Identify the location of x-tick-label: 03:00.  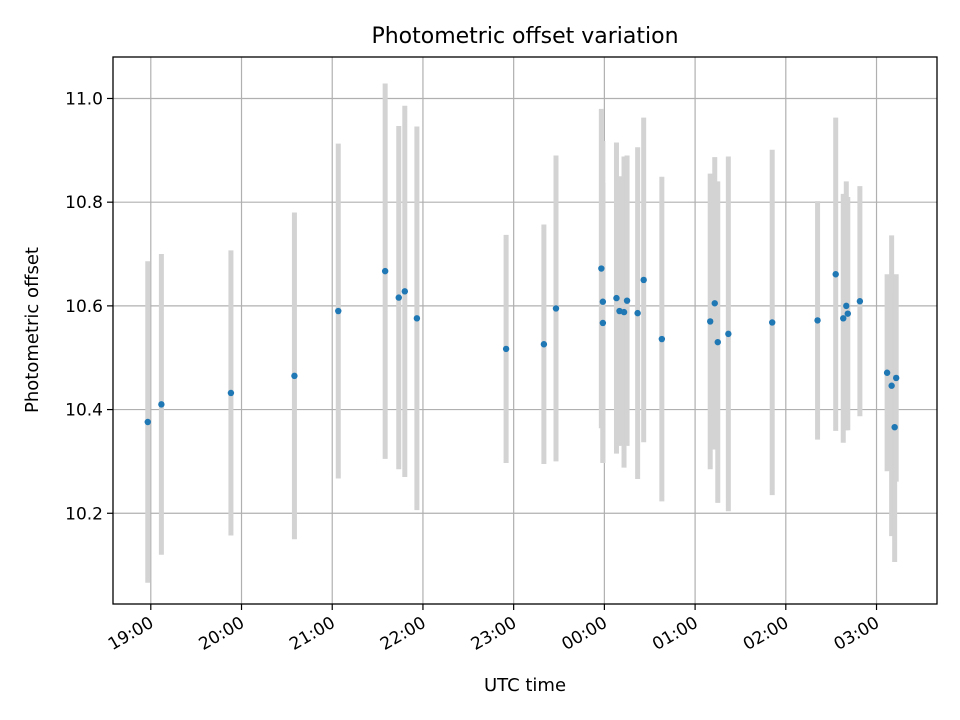
(857, 634).